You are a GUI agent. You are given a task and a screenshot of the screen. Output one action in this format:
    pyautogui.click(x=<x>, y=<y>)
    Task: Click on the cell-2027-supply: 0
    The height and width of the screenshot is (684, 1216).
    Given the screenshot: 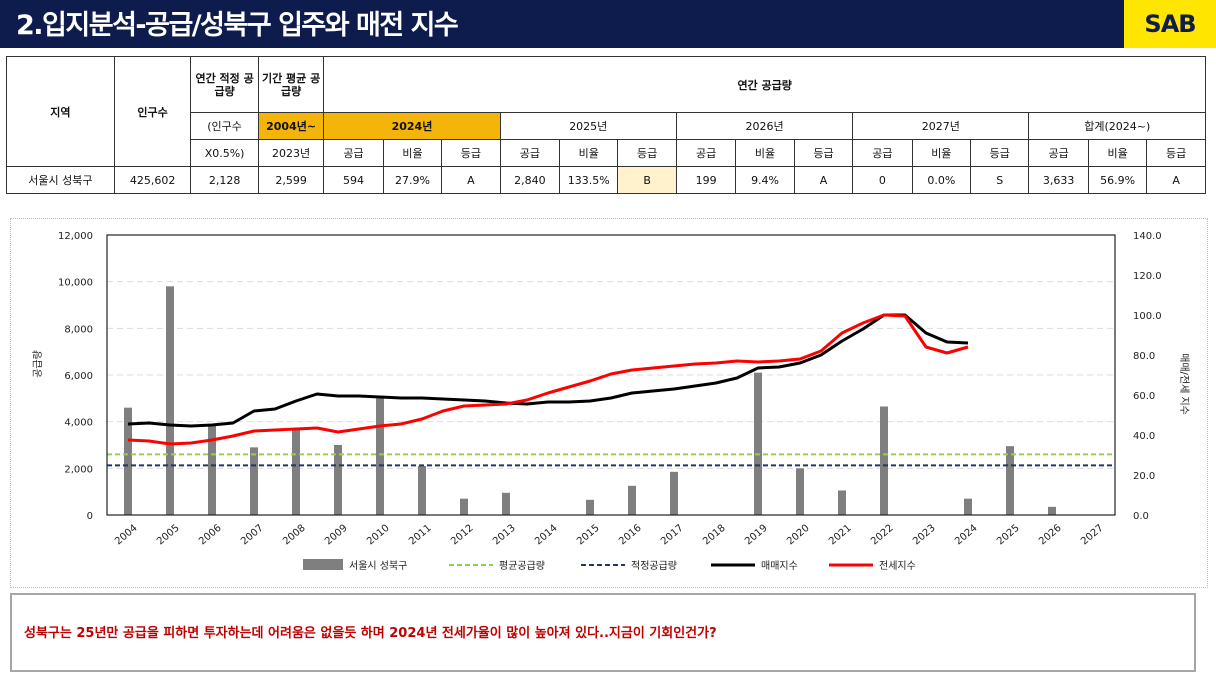 What is the action you would take?
    pyautogui.click(x=882, y=180)
    